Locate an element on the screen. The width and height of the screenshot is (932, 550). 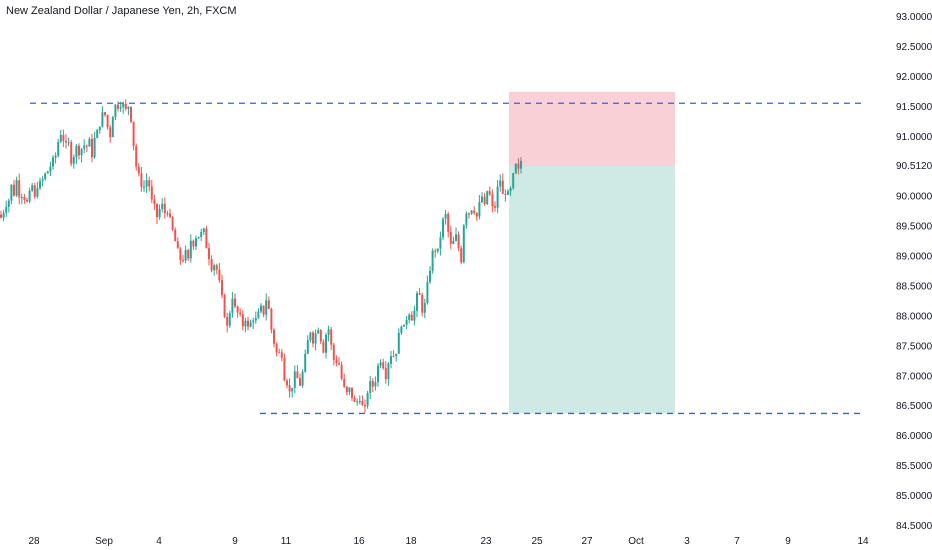
take-profit-zone is located at coordinates (592, 289).